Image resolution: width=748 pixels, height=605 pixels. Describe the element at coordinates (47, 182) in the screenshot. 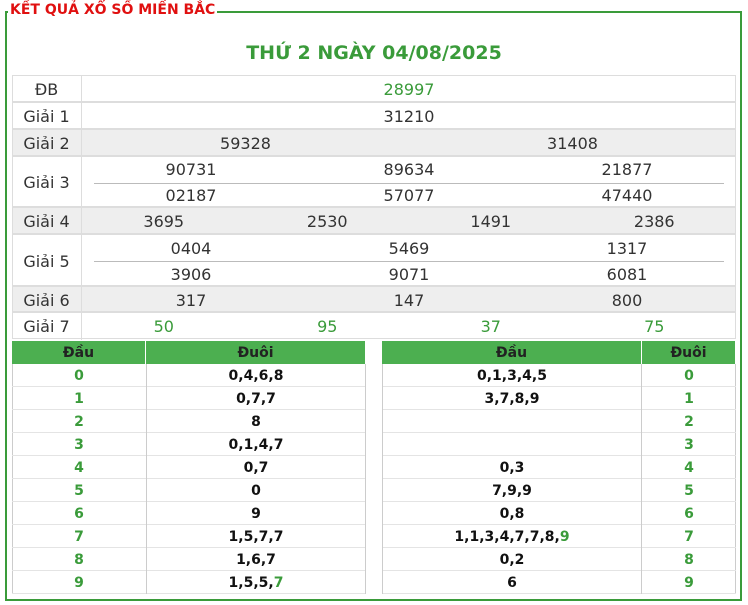

I see `result-label: Giải 3` at that location.